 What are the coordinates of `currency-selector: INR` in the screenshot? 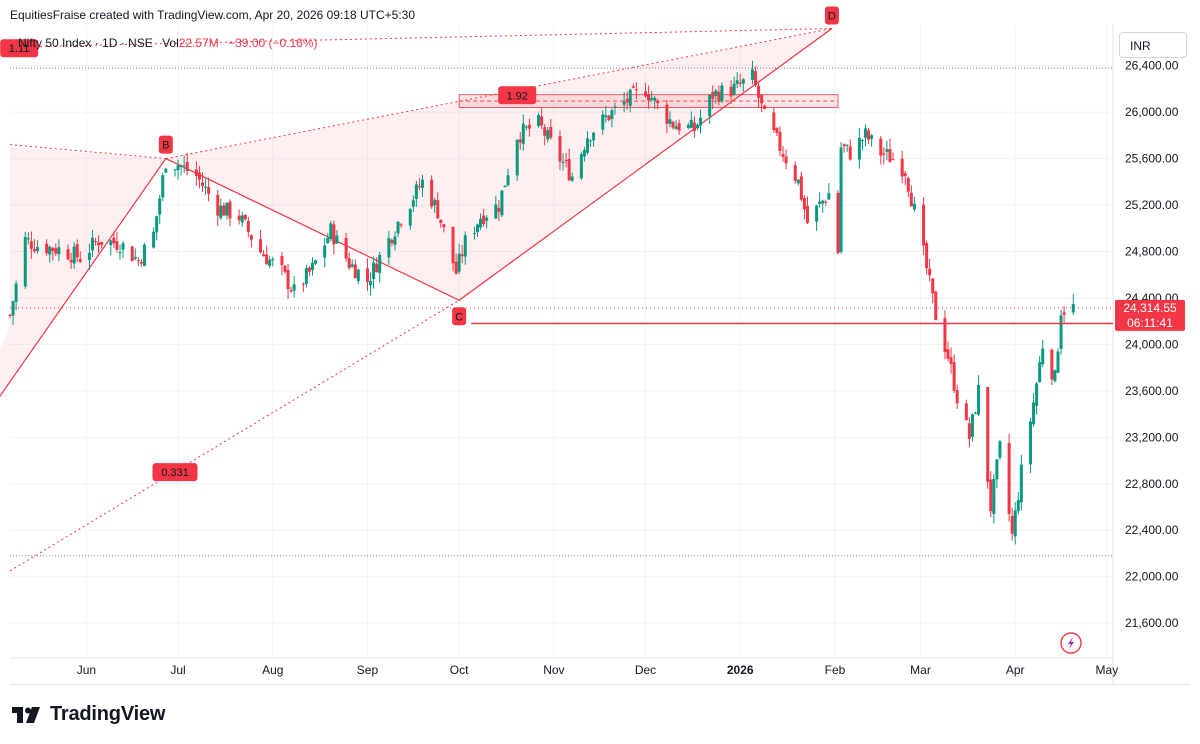 It's located at (1153, 45).